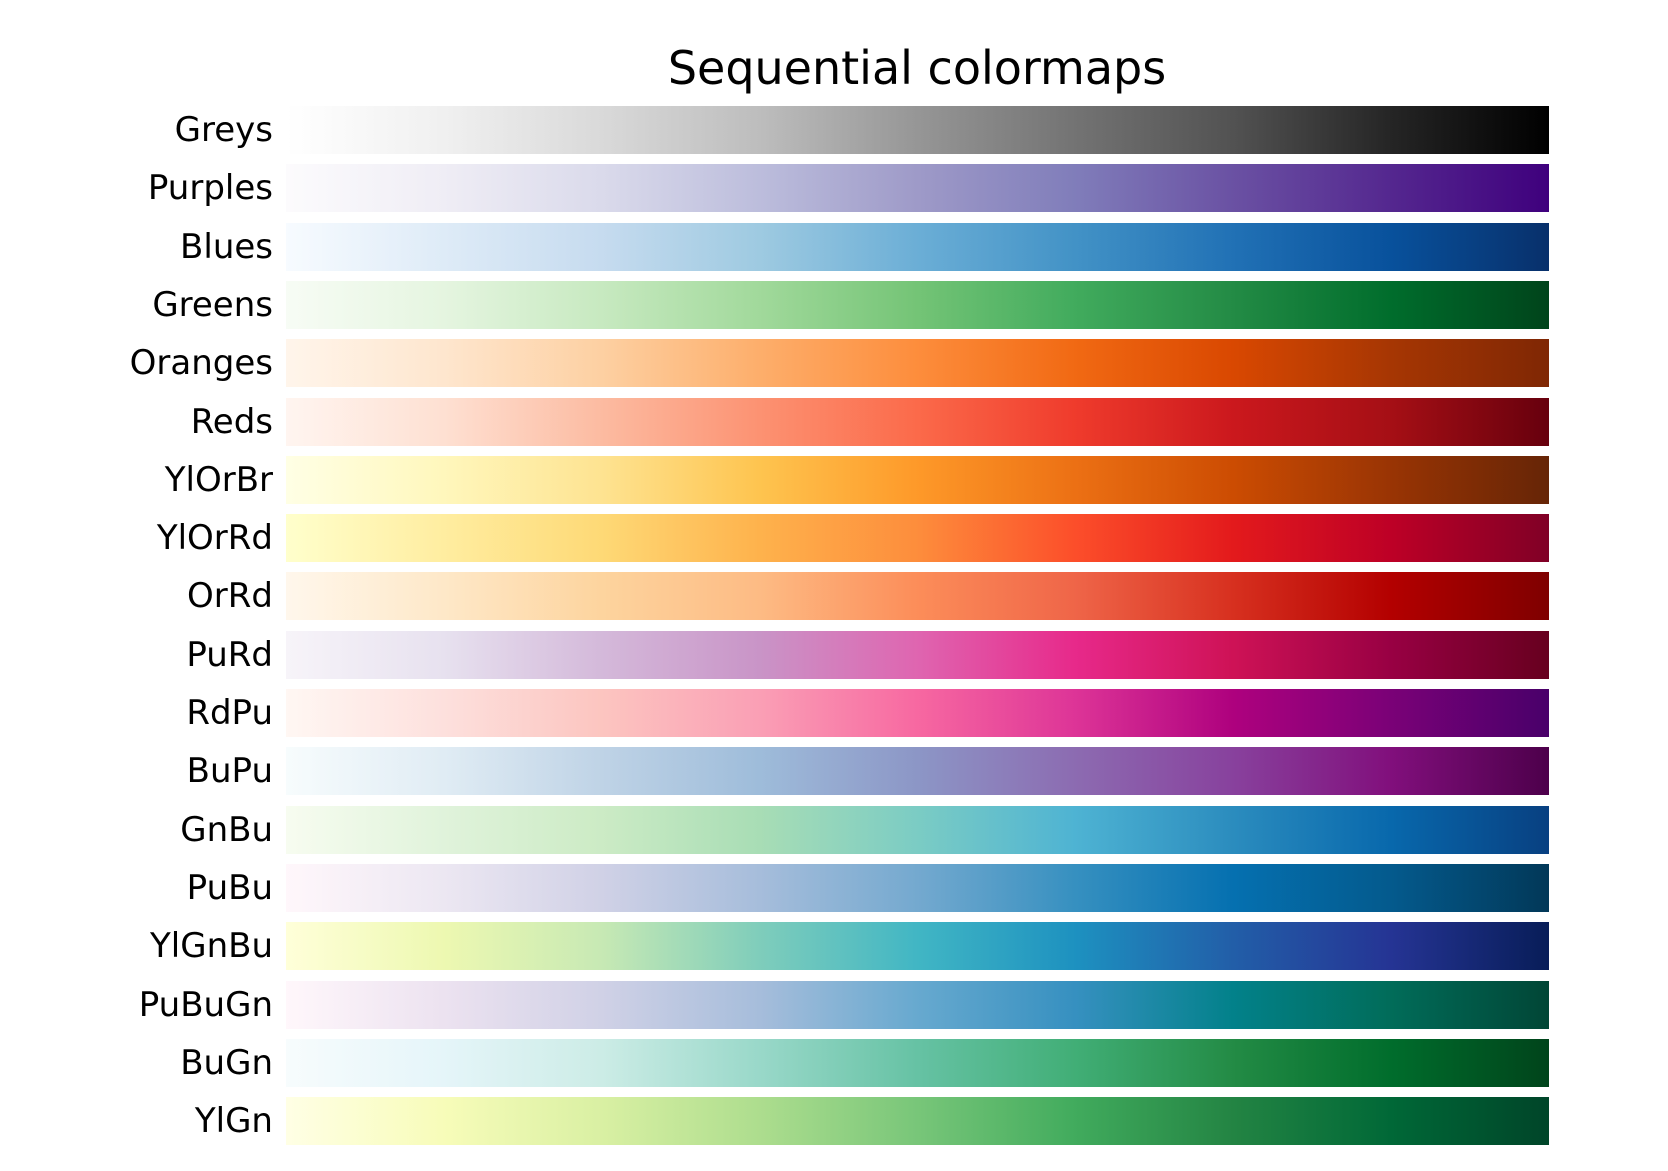 The width and height of the screenshot is (1668, 1171). I want to click on colormap-row: RdPu, so click(834, 713).